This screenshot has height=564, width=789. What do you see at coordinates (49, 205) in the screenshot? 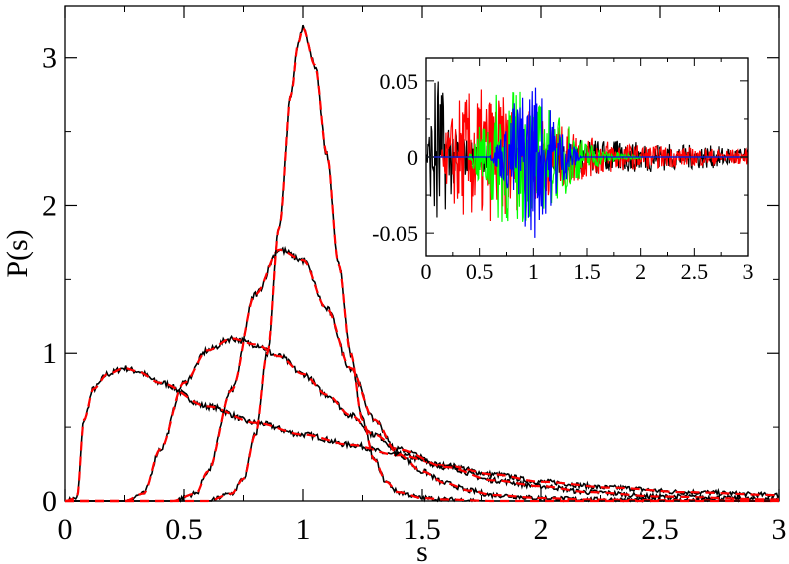
I see `main-y-tick-label: 2` at bounding box center [49, 205].